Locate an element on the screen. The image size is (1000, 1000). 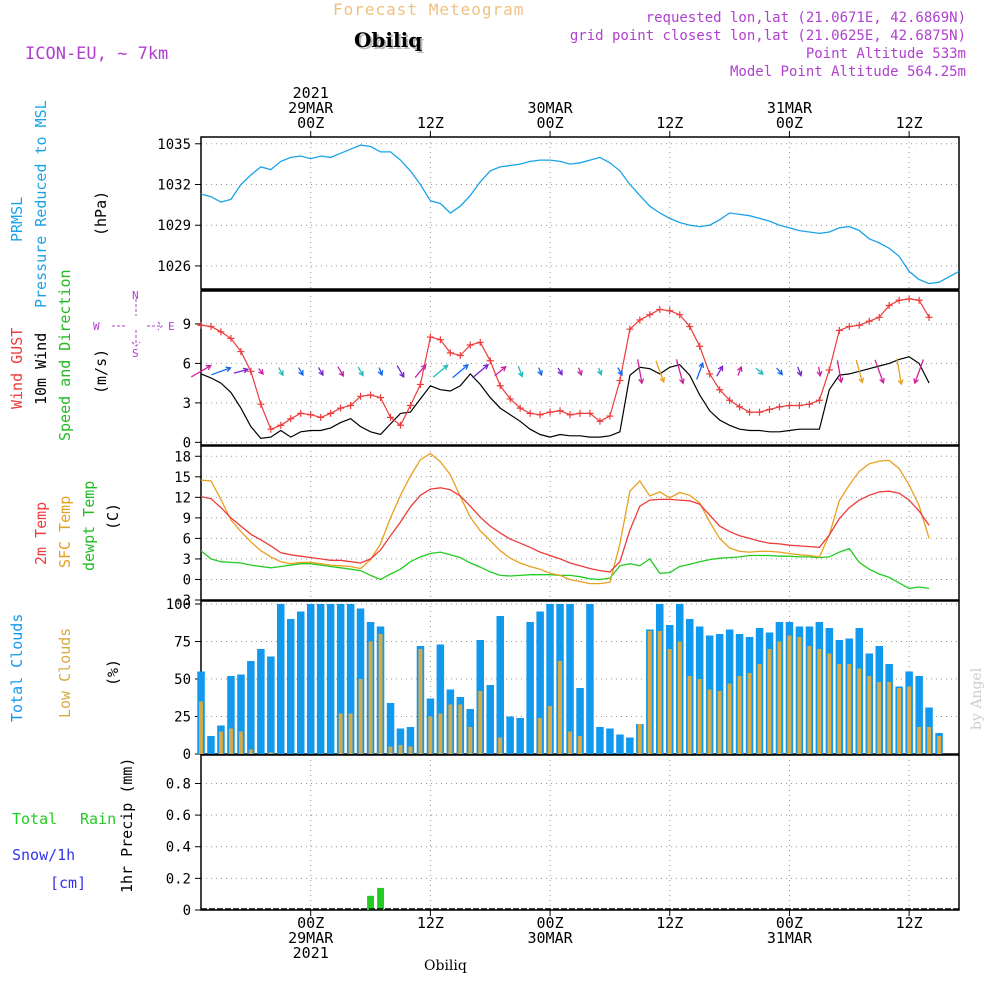
y-tick-label: 0.8 is located at coordinates (178, 784).